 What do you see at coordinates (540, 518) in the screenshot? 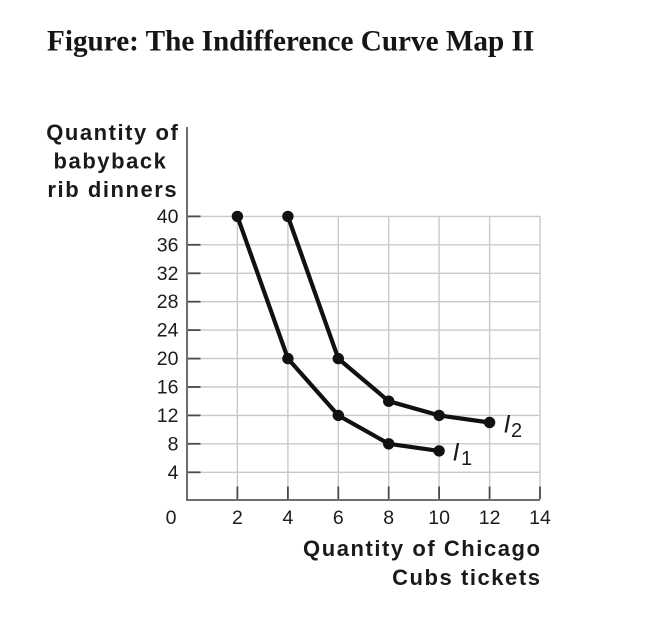
I see `svg-text: 14` at bounding box center [540, 518].